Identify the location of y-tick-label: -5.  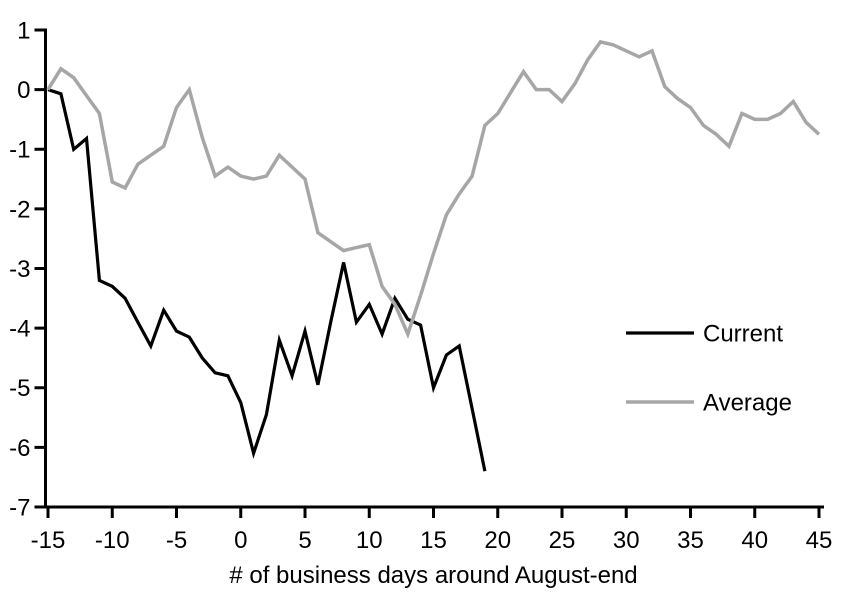
(19, 388).